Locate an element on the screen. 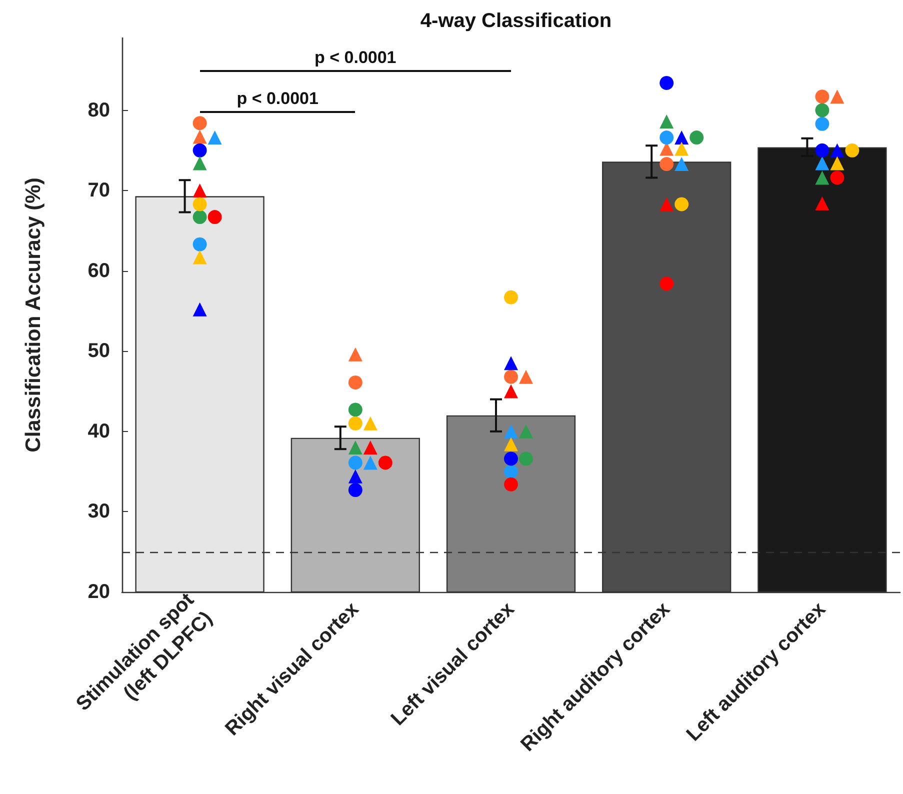 This screenshot has height=794, width=903. y-tick-label: 70 is located at coordinates (99, 191).